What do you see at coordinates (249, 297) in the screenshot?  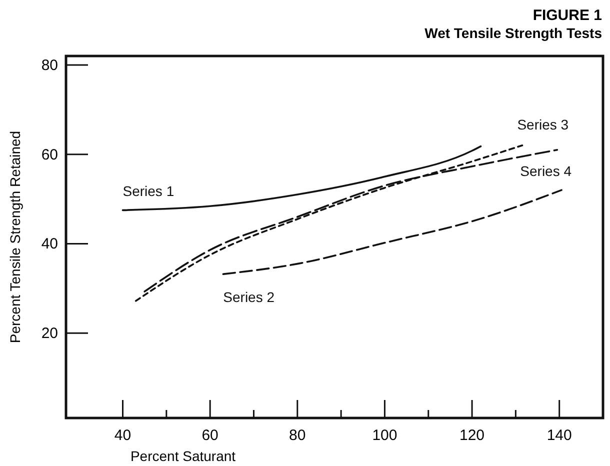 I see `series-label: Series 2` at bounding box center [249, 297].